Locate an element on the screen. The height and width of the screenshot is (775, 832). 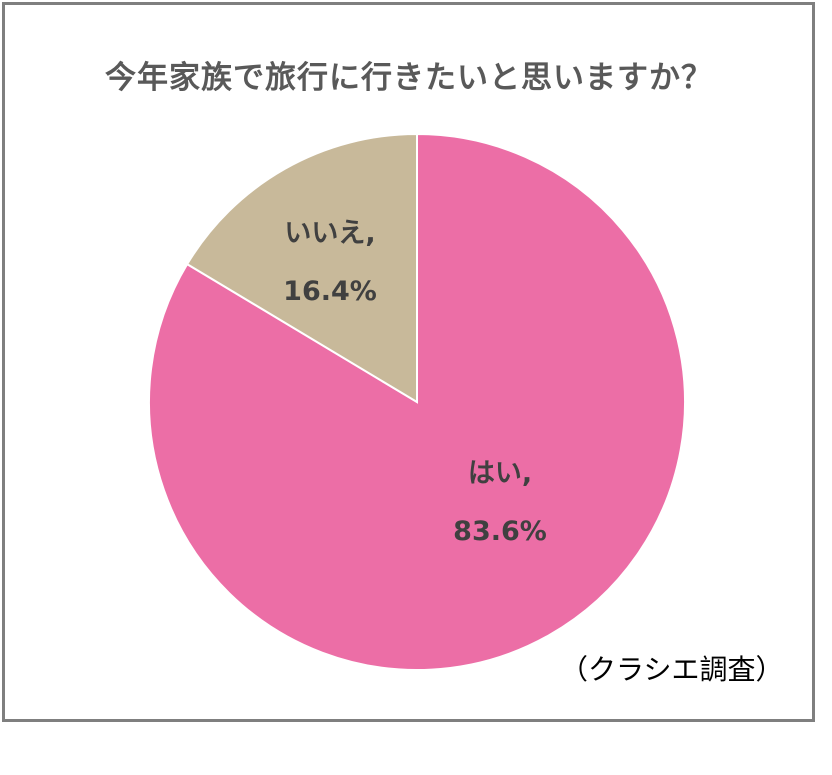
slice-label-2: いいえ, is located at coordinates (329, 233).